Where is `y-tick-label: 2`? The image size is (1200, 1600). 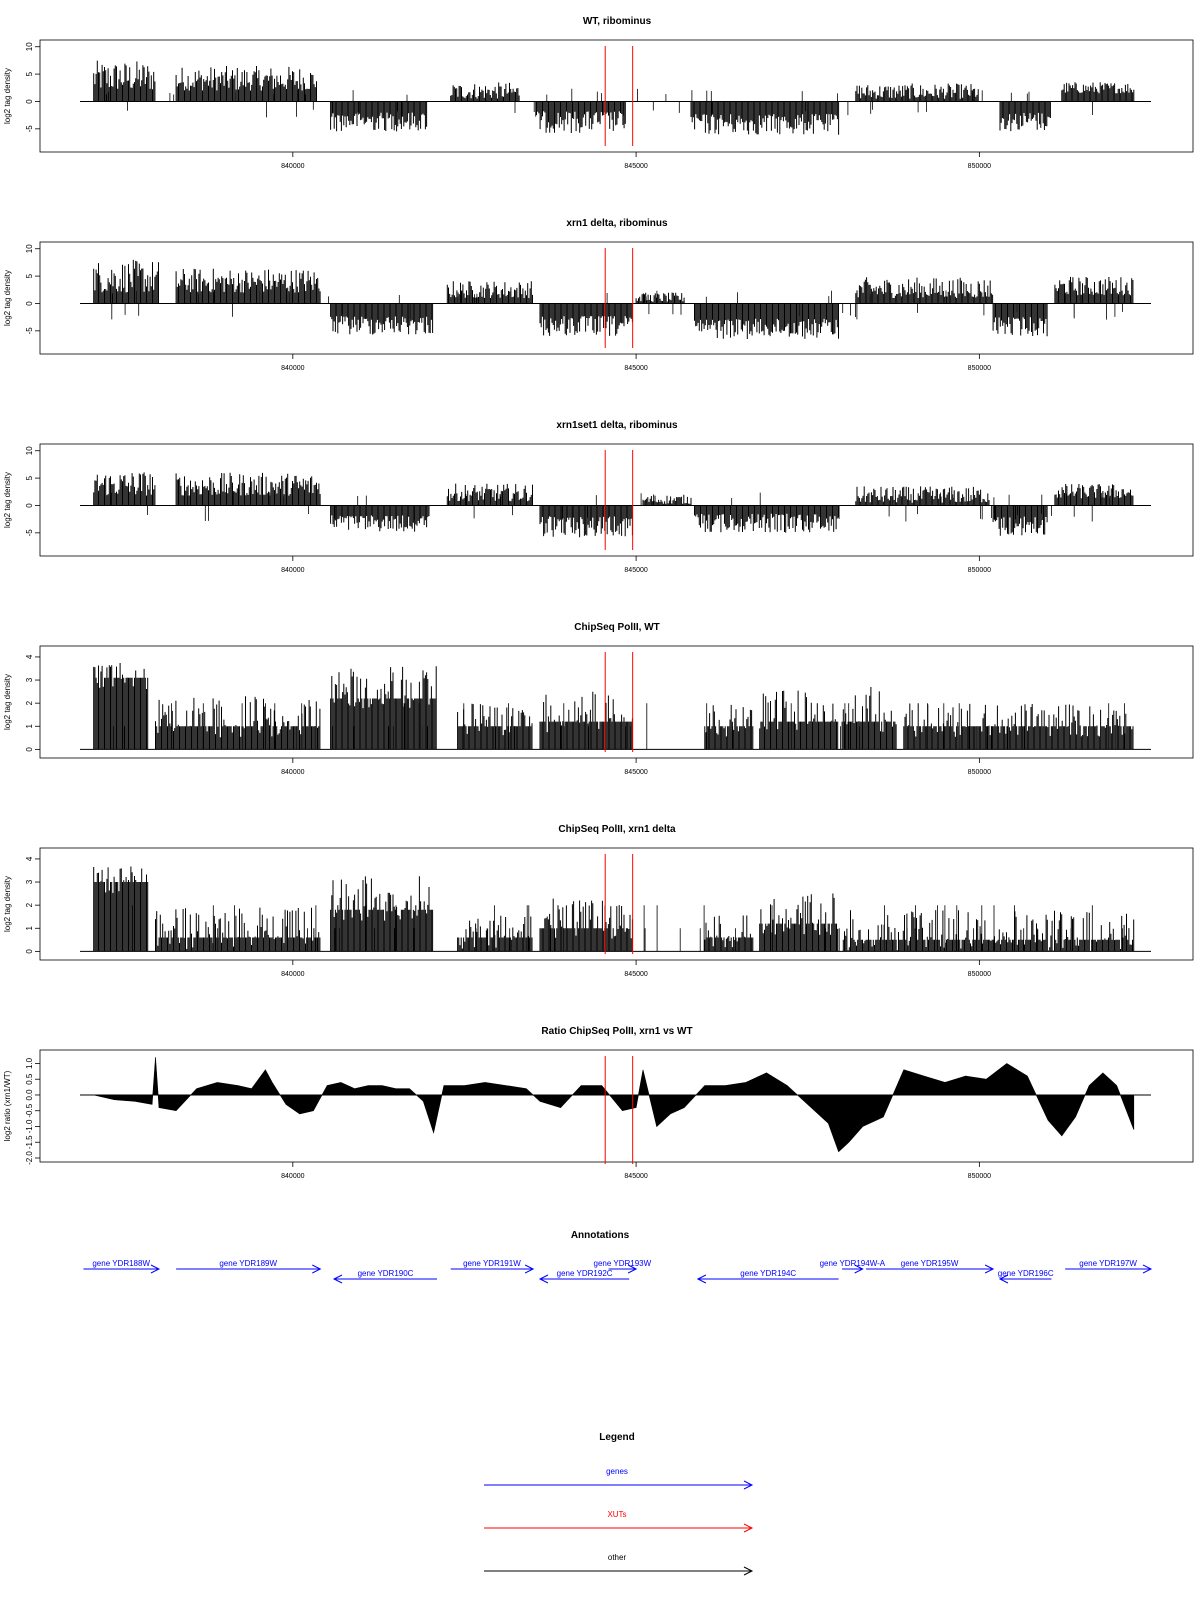 y-tick-label: 2 is located at coordinates (29, 702).